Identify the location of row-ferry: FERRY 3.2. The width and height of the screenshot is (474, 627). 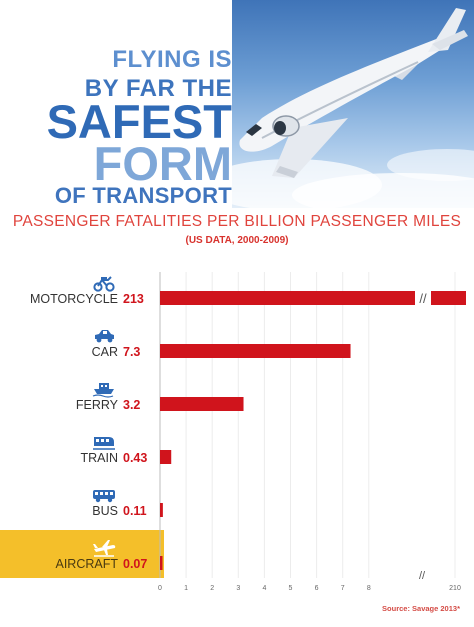
(160, 397).